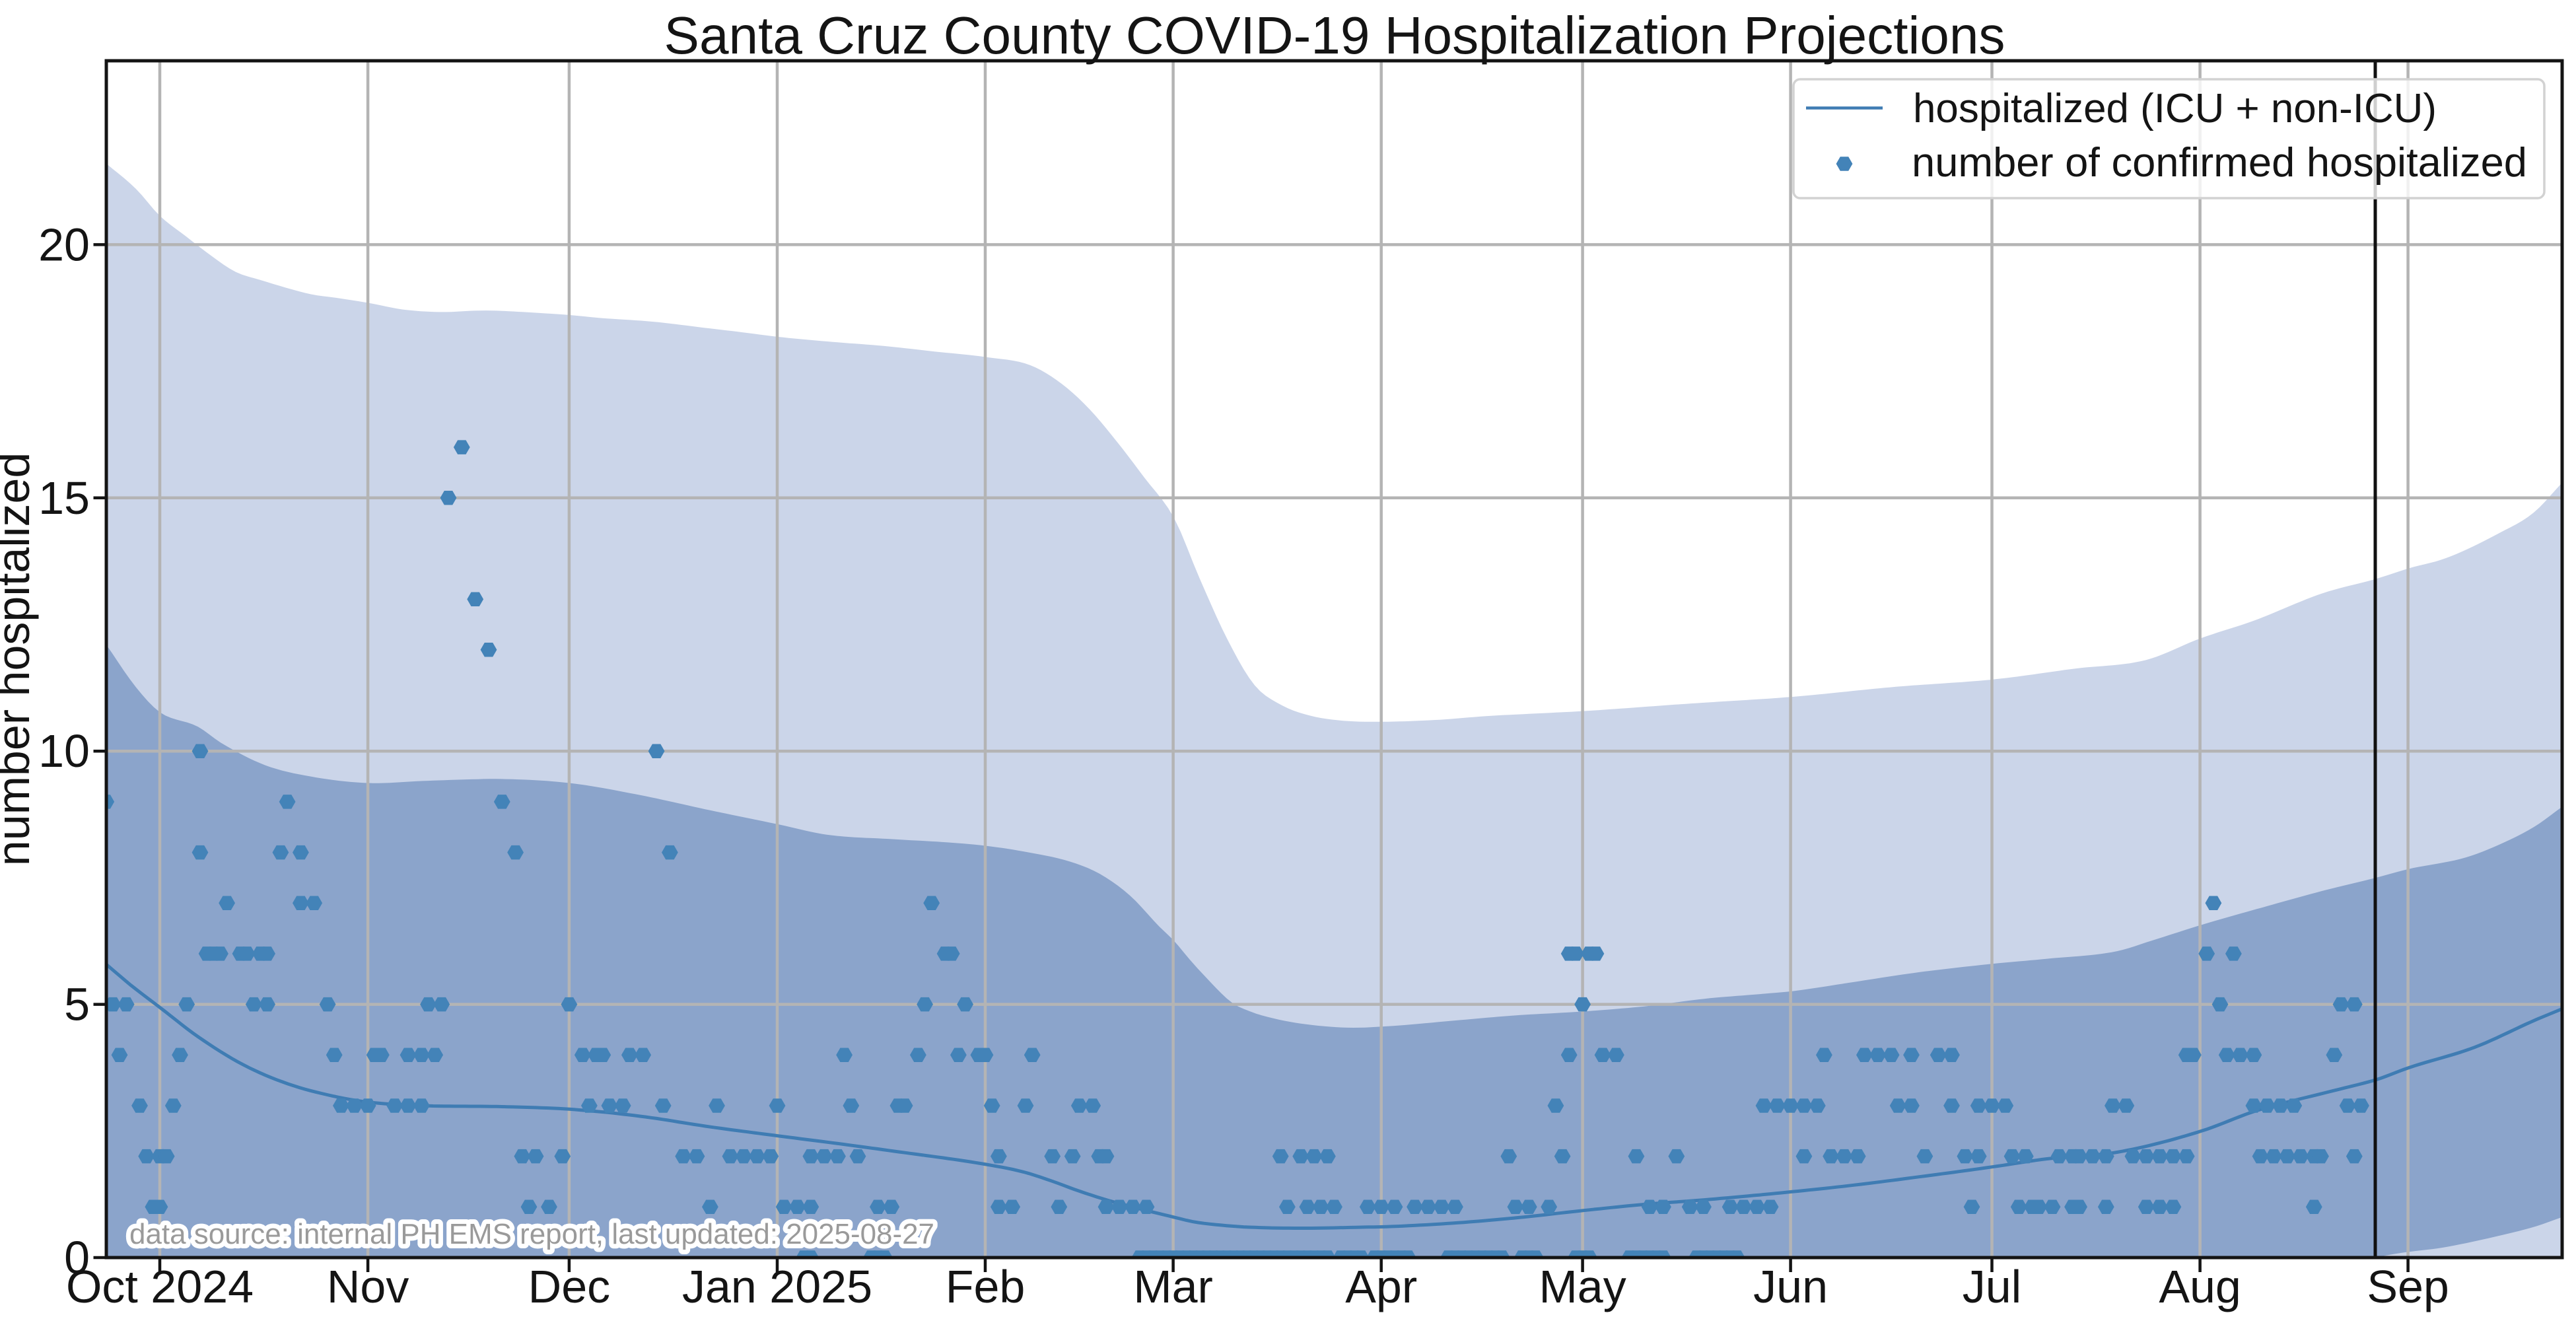  What do you see at coordinates (1791, 1286) in the screenshot?
I see `svg-text: Jun` at bounding box center [1791, 1286].